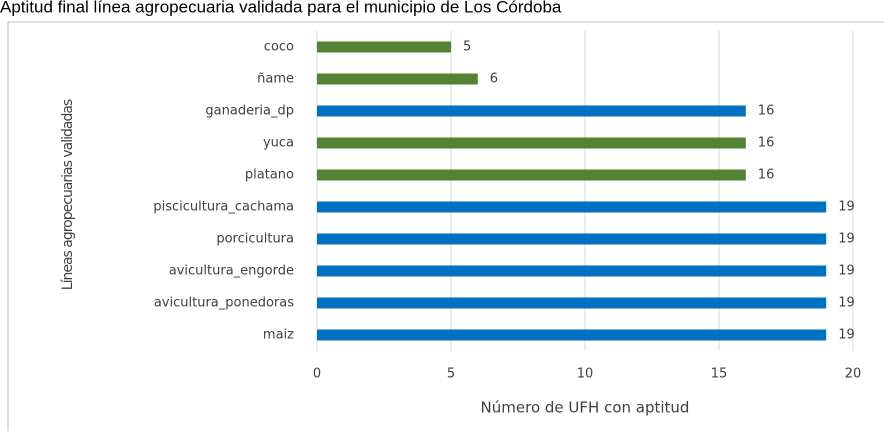  I want to click on y-tick-label: ganaderia_dp, so click(249, 111).